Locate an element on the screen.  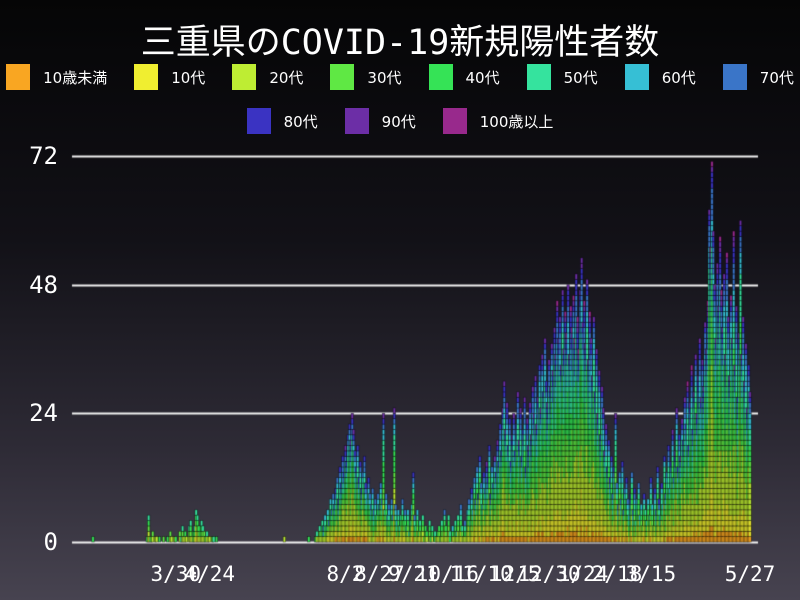
x-tick-label: 1/24 is located at coordinates (583, 574).